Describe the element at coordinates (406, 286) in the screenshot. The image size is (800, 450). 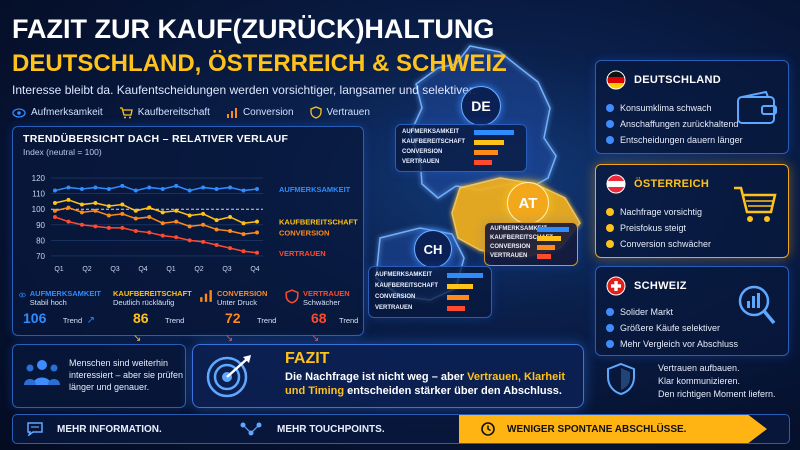
I see `map-metric-label: KAUFBEREITSCHAFT` at that location.